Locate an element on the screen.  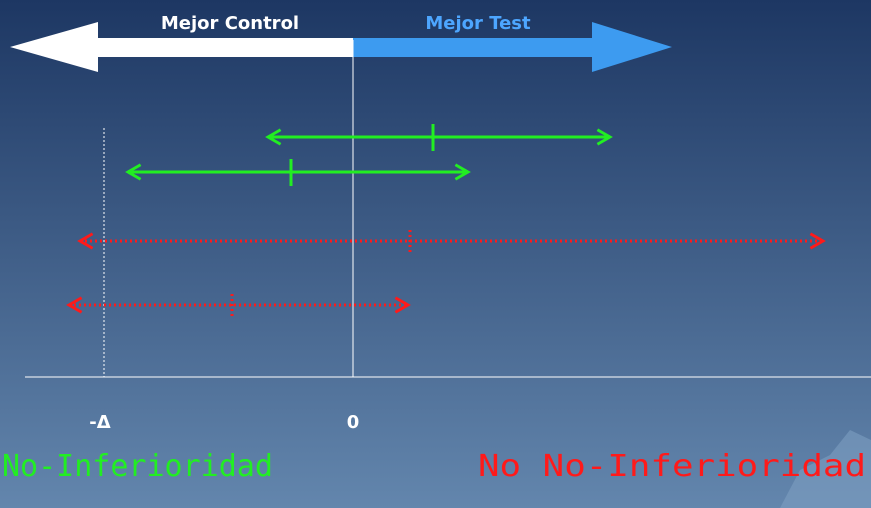
mountain-decoration is located at coordinates (825, 469).